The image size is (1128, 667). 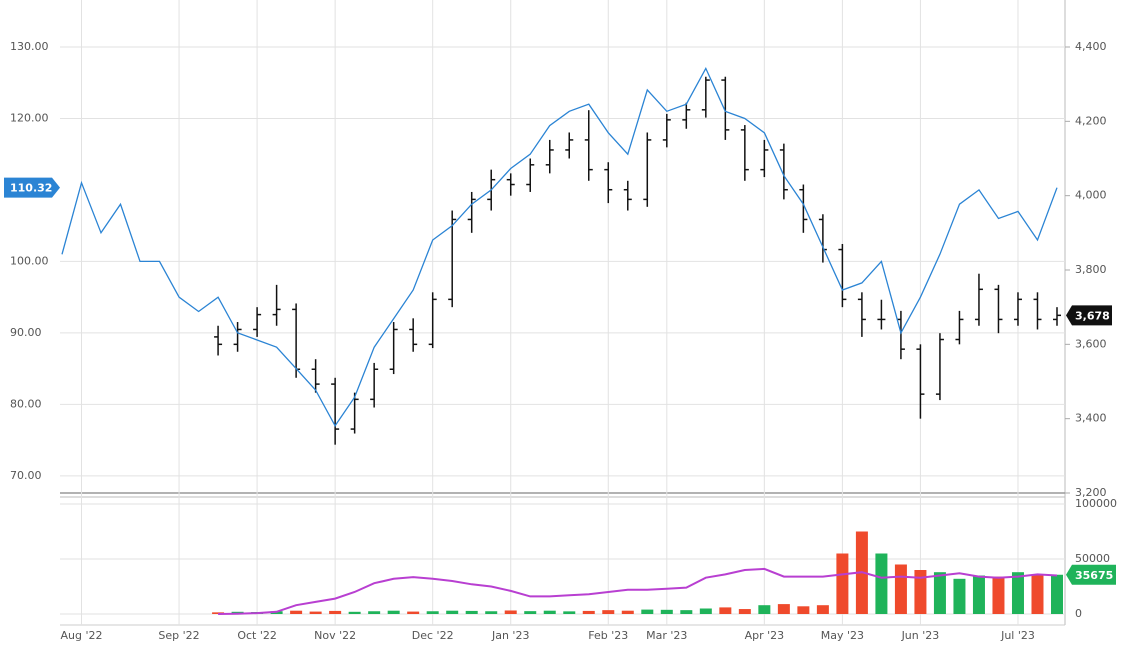 I want to click on price-tag-label: 110.32, so click(x=31, y=188).